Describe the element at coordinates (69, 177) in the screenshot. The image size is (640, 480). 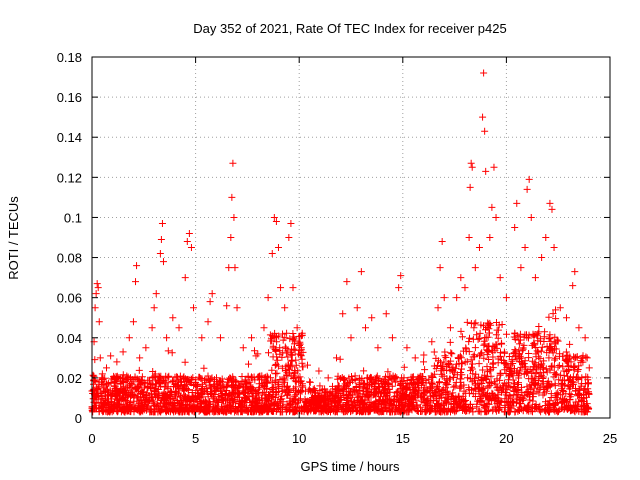
I see `y-tick-label: 0.12` at that location.